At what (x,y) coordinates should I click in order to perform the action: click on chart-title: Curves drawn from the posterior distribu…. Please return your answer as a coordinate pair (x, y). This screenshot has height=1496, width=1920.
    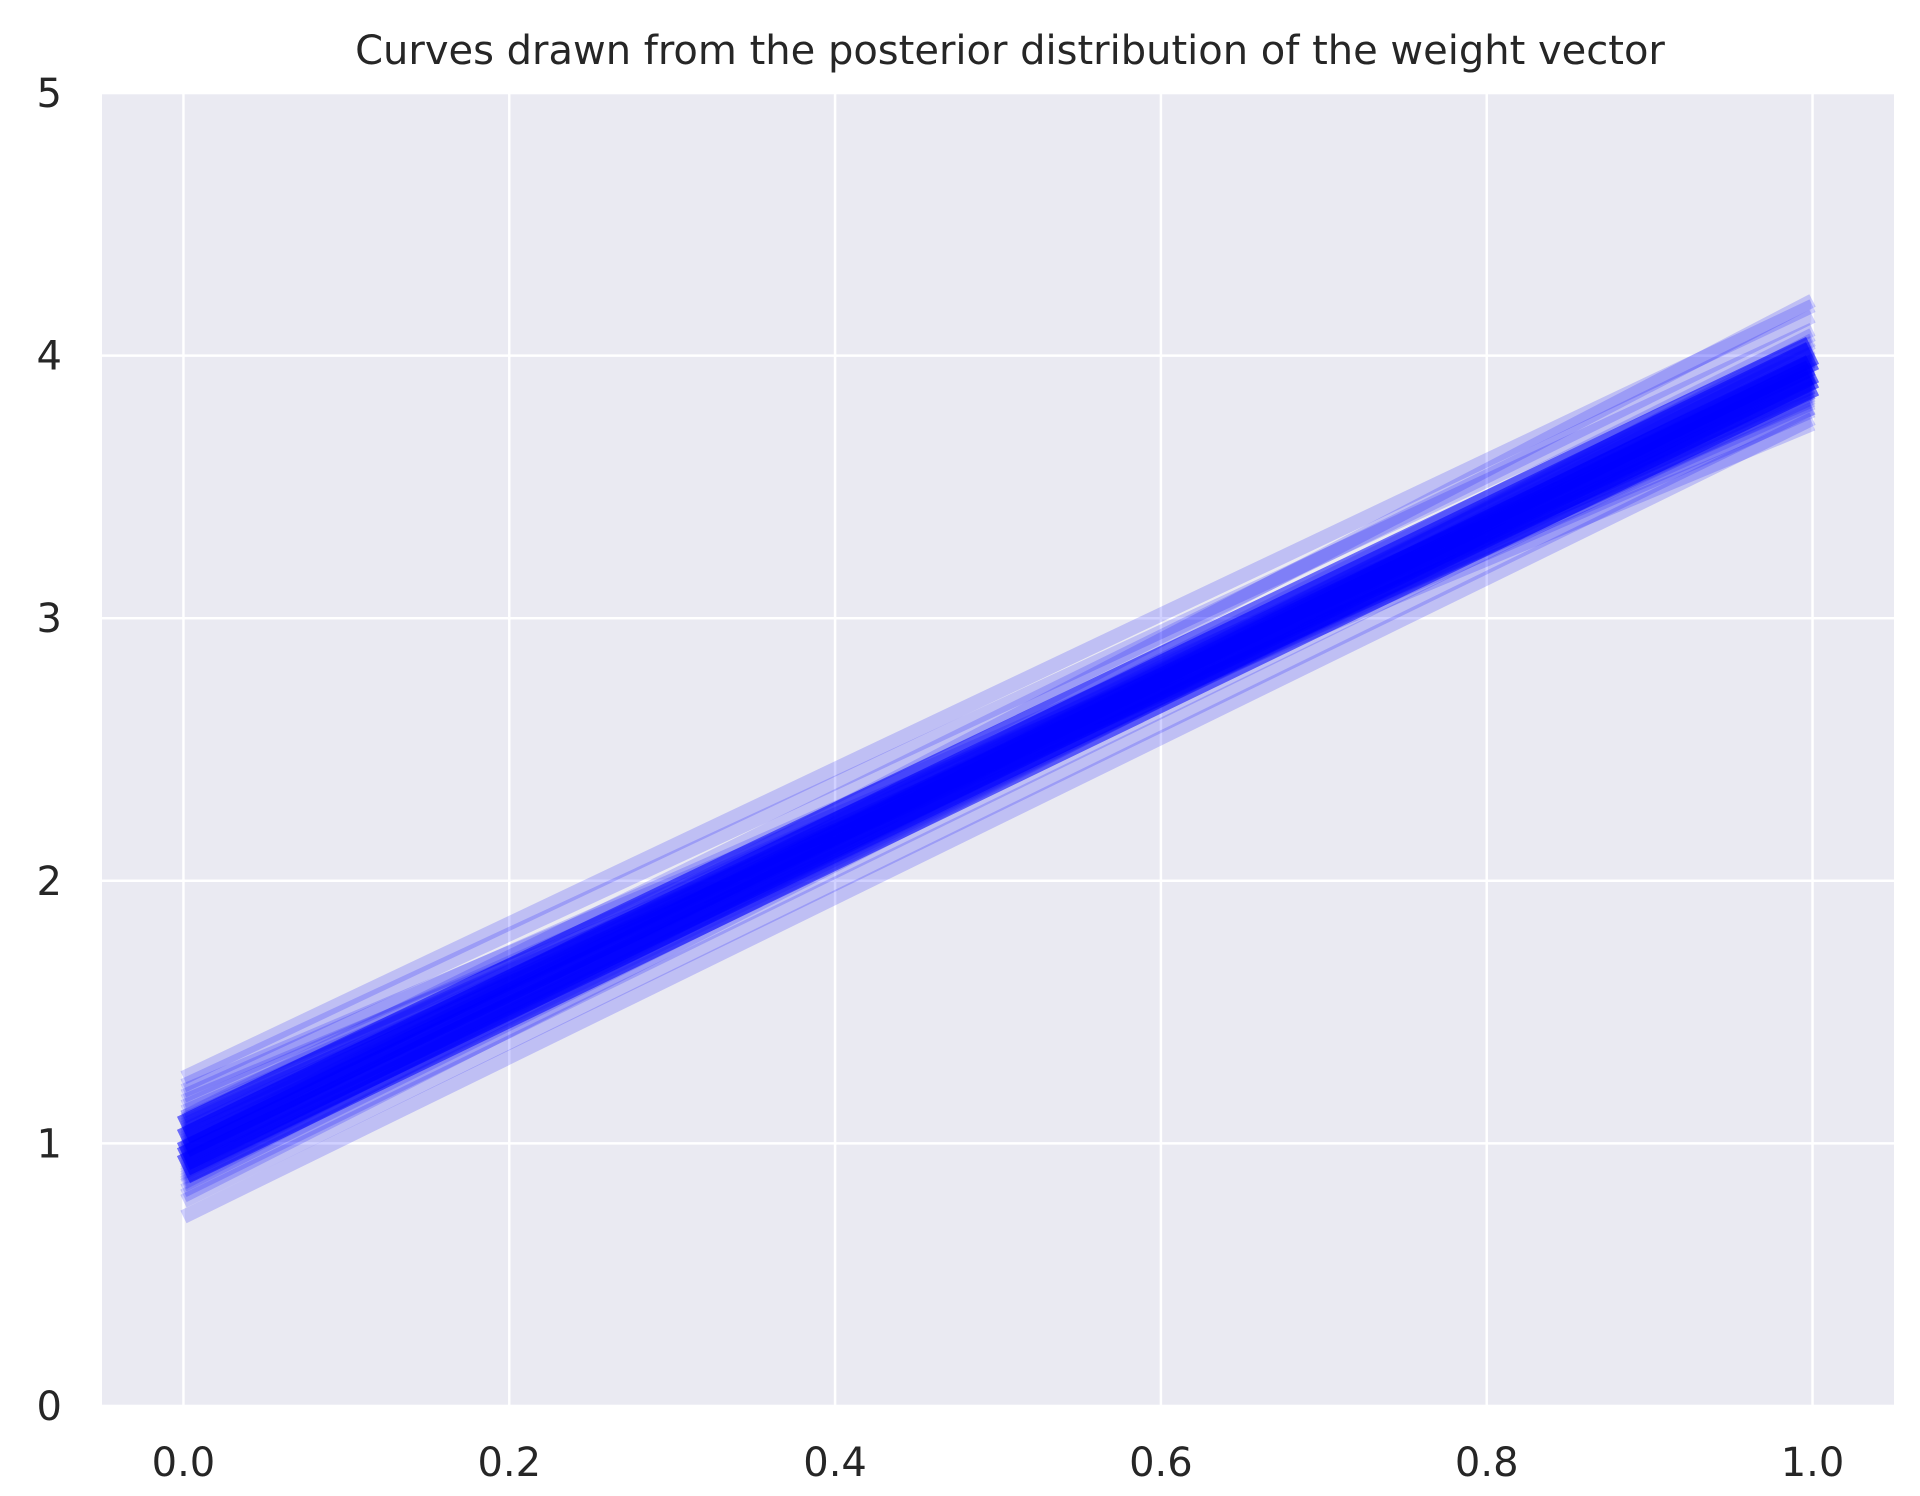
    Looking at the image, I should click on (1010, 51).